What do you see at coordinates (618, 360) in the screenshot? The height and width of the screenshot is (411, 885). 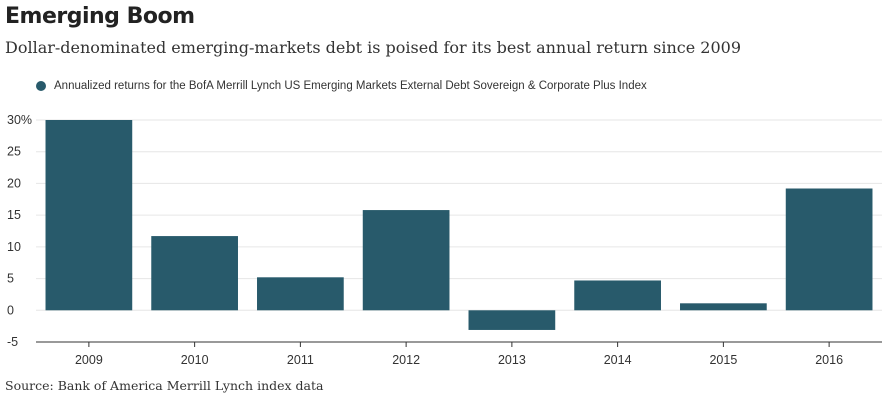 I see `x-tick-label-2014: 2014` at bounding box center [618, 360].